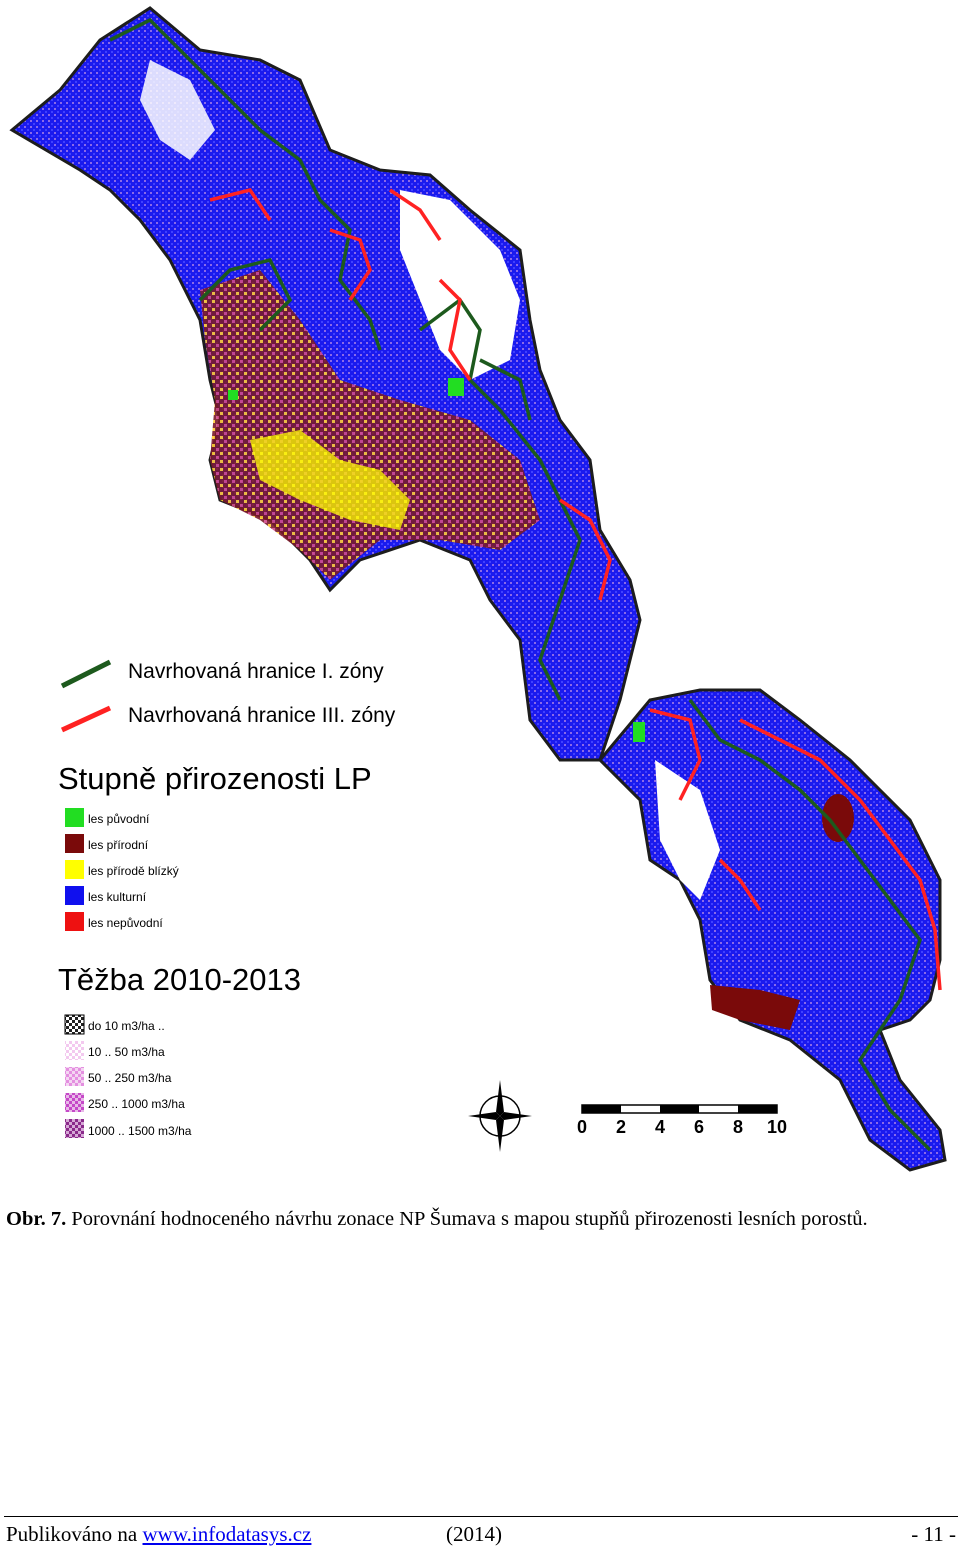 Image resolution: width=960 pixels, height=1550 pixels. What do you see at coordinates (660, 1127) in the screenshot?
I see `scale-label-4: 4` at bounding box center [660, 1127].